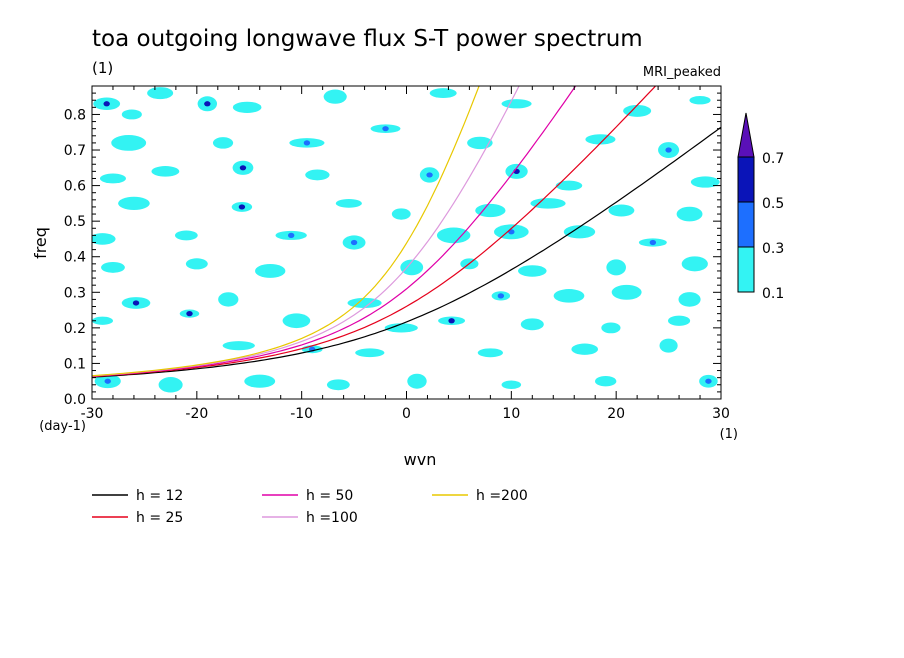 This screenshot has width=904, height=658. What do you see at coordinates (773, 249) in the screenshot?
I see `colorbar-label: 0.3` at bounding box center [773, 249].